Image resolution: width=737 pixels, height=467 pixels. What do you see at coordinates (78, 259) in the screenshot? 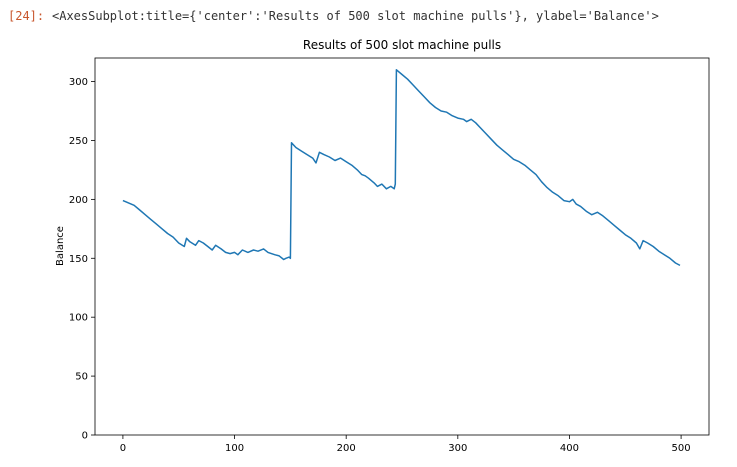
I see `y-tick-label: 150` at bounding box center [78, 259].